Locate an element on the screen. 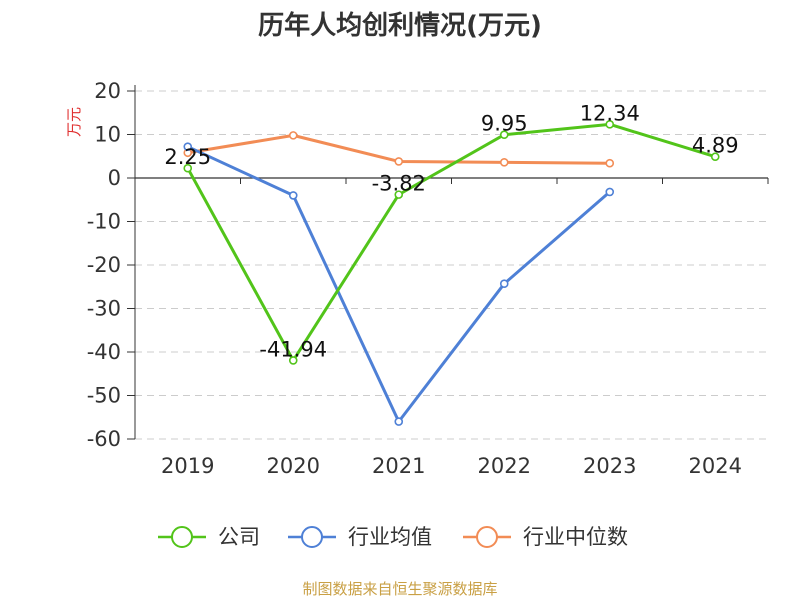 This screenshot has height=600, width=800. legend-item: 行业均值 is located at coordinates (360, 537).